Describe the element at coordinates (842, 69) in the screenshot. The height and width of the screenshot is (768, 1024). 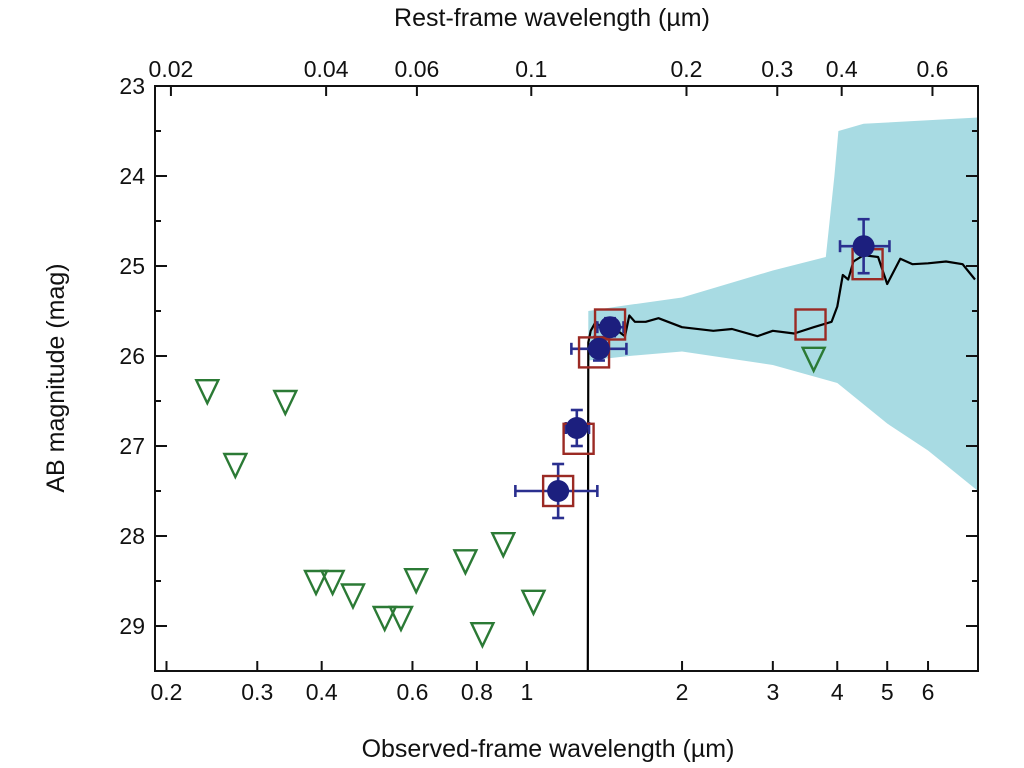
I see `top-tick-label: 0.4` at that location.